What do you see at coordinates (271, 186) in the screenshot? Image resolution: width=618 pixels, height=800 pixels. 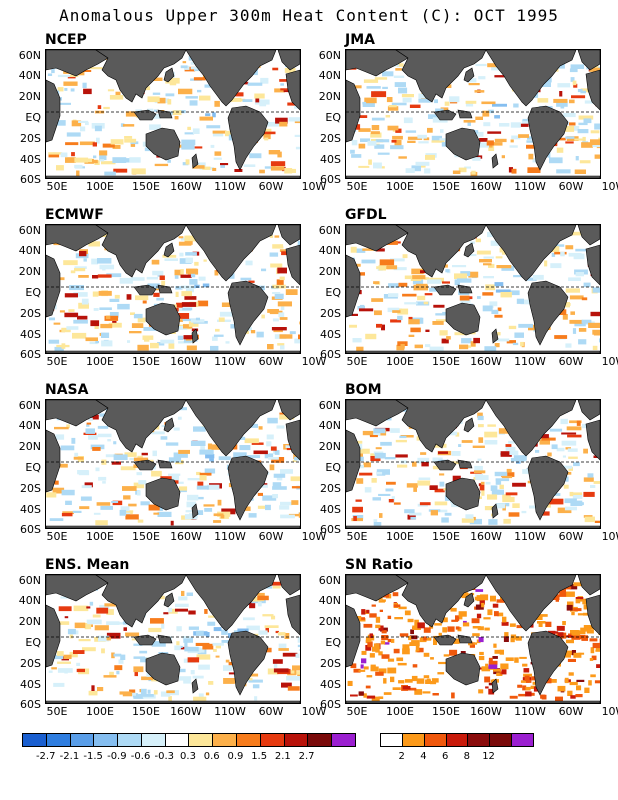 I see `longitude-label: 60W` at bounding box center [271, 186].